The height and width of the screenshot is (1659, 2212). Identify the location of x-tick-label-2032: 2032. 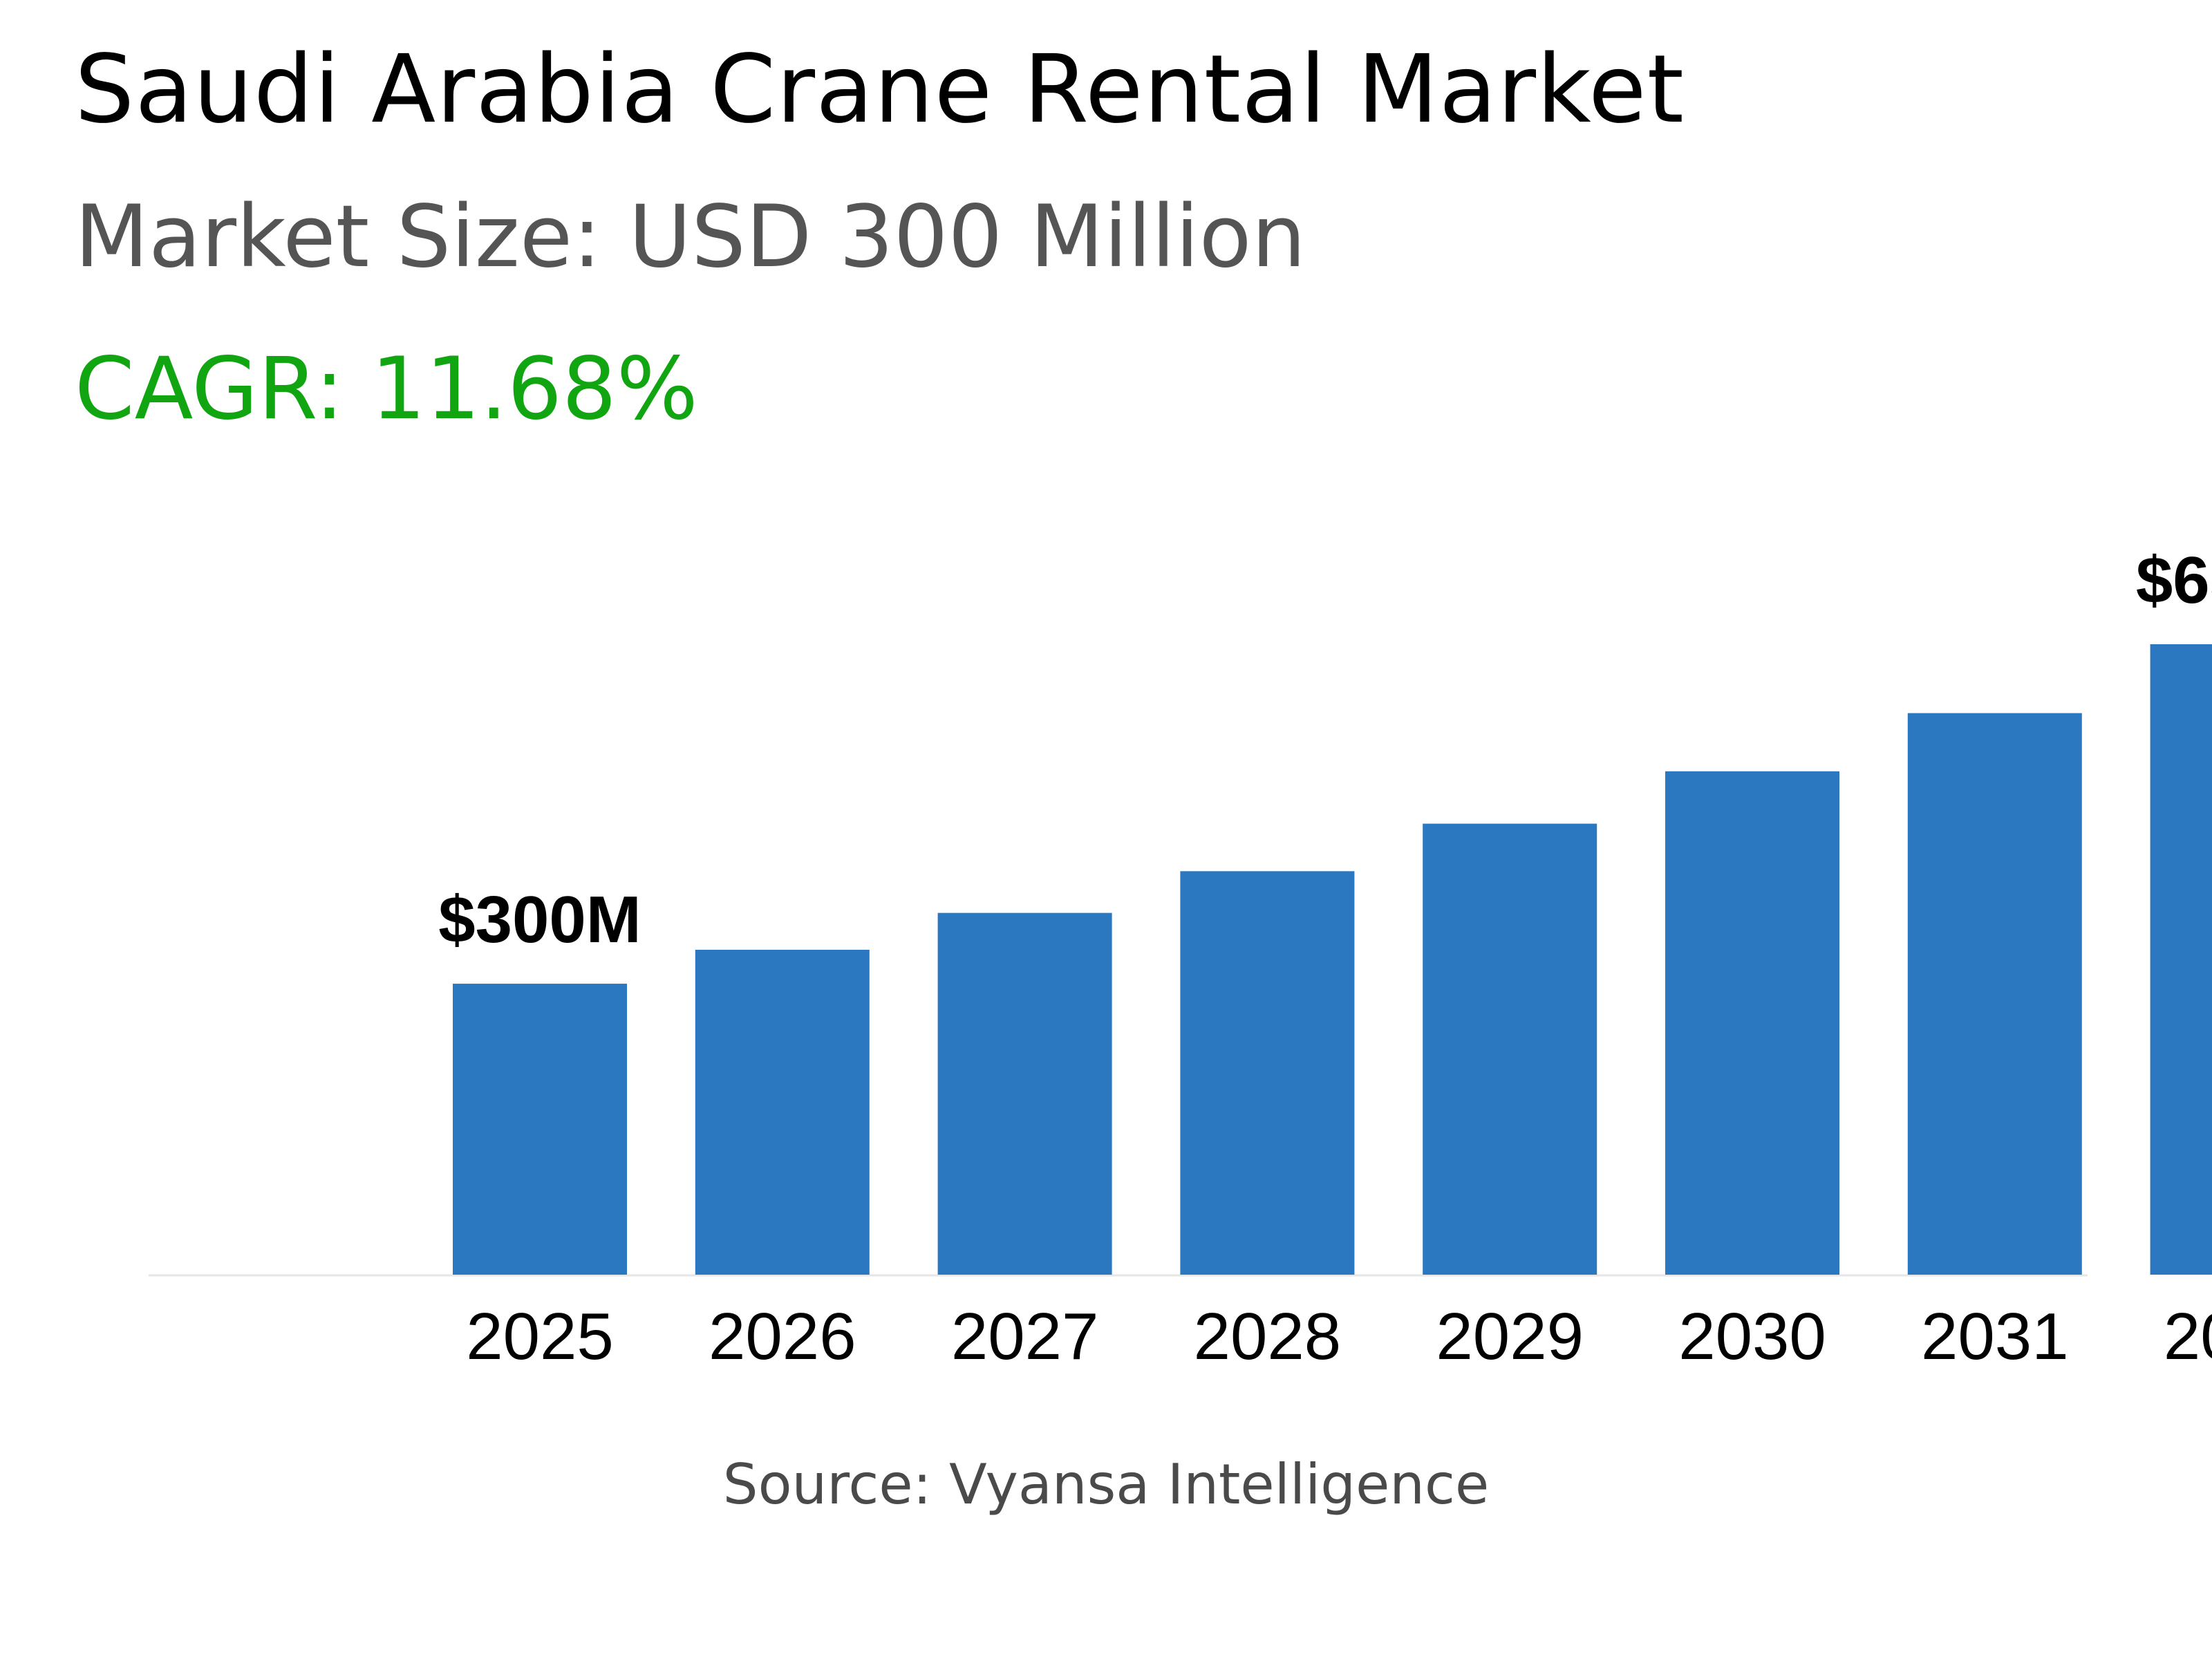
(2188, 1337).